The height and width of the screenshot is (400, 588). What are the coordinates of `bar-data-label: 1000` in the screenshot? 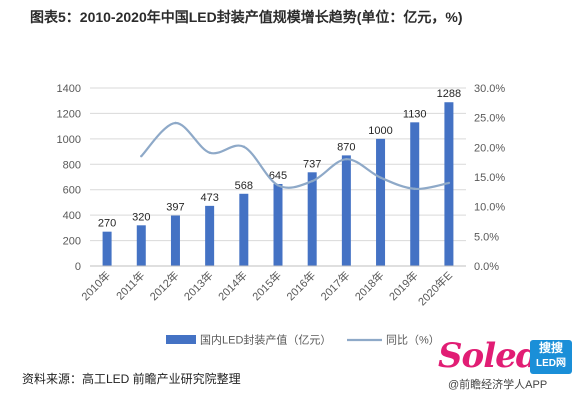 It's located at (380, 131).